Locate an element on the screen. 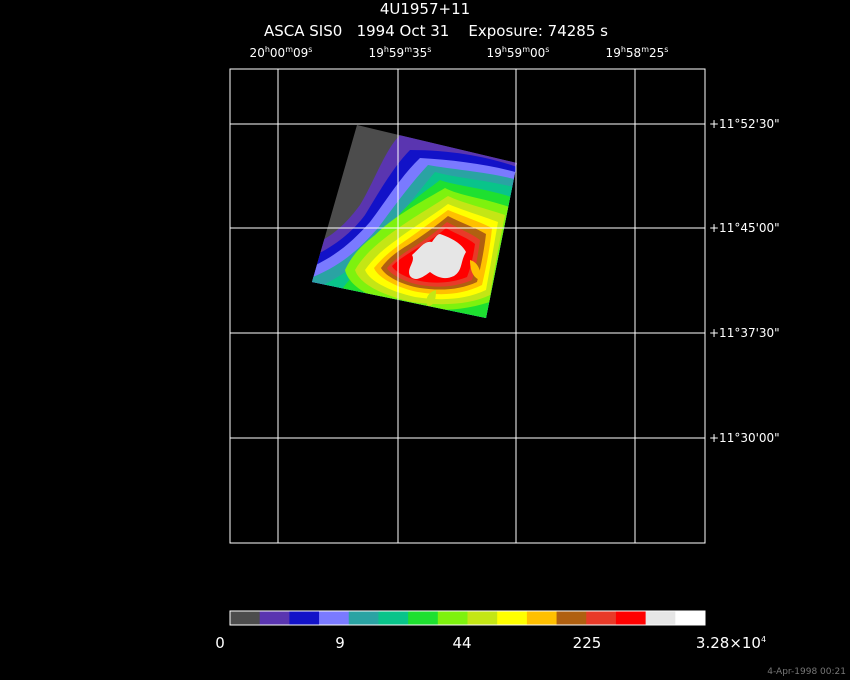  colorbar-label-max: 3.28×104 is located at coordinates (731, 643).